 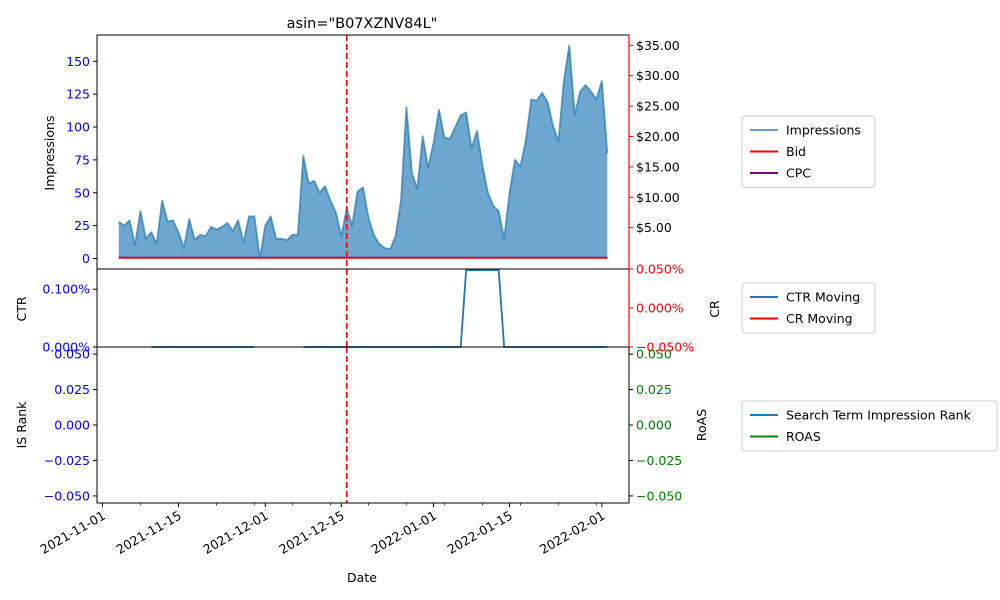 What do you see at coordinates (362, 577) in the screenshot?
I see `date-axis-label: Date` at bounding box center [362, 577].